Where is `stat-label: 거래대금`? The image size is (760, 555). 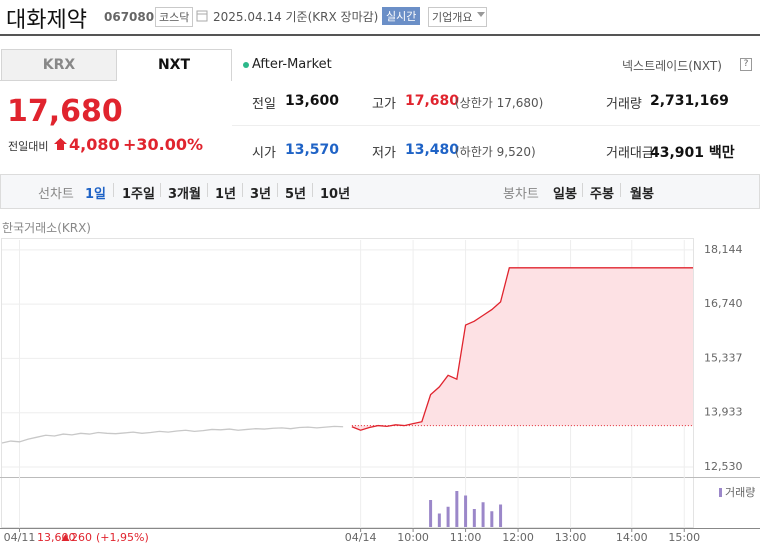
stat-label: 거래대금 is located at coordinates (630, 153).